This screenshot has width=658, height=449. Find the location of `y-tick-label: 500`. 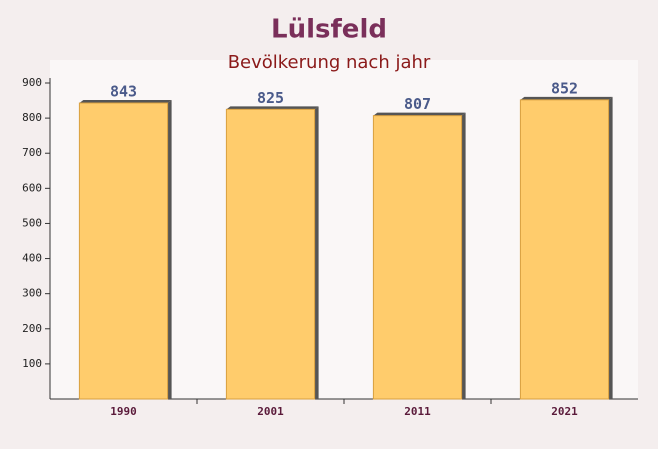

y-tick-label: 500 is located at coordinates (32, 222).